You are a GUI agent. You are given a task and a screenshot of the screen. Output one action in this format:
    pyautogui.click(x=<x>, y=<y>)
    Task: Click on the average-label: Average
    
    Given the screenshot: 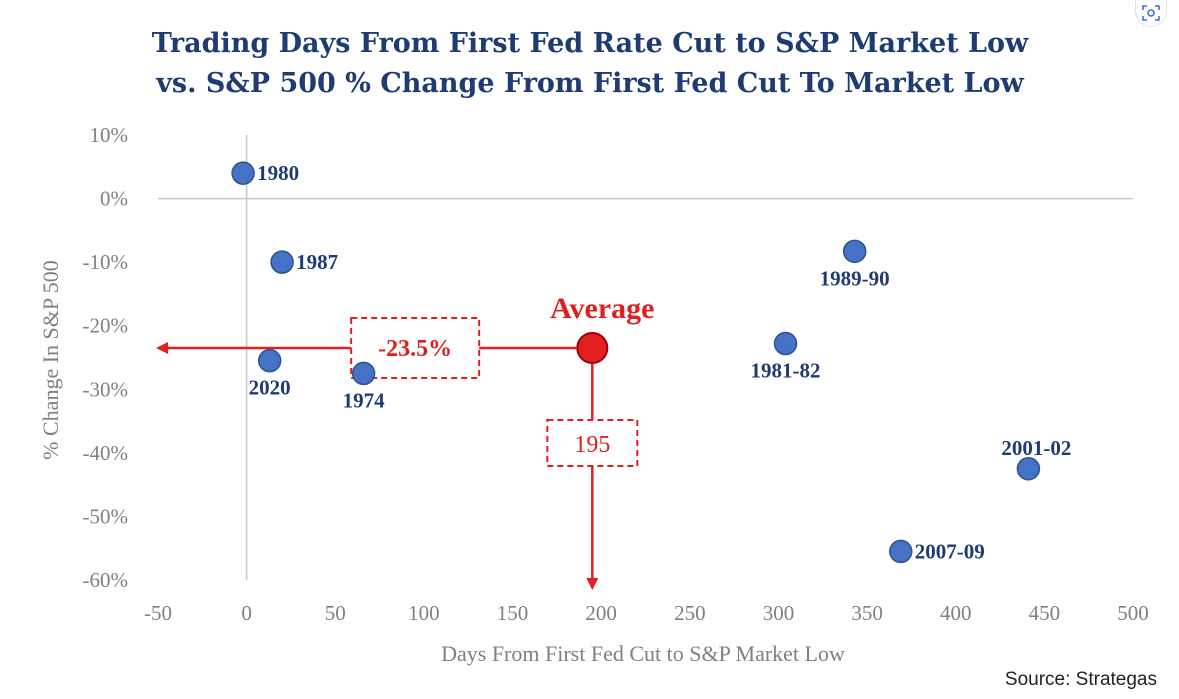 What is the action you would take?
    pyautogui.click(x=602, y=308)
    